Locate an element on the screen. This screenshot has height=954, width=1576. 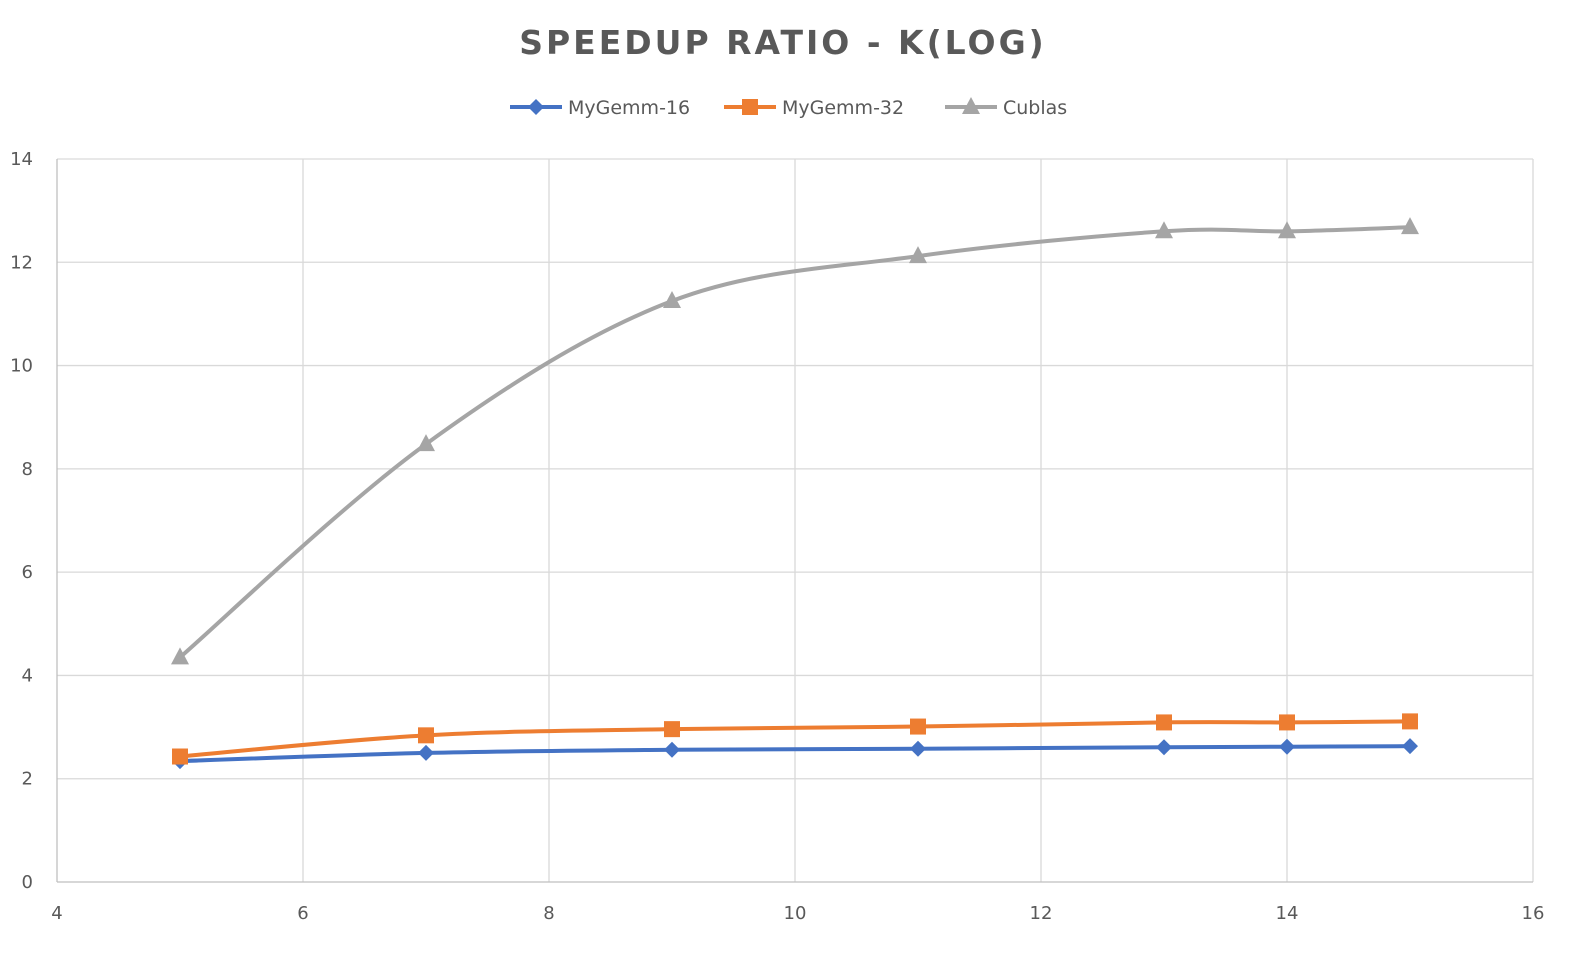
legend-label-mygemm-16: MyGemm-16 is located at coordinates (629, 108).